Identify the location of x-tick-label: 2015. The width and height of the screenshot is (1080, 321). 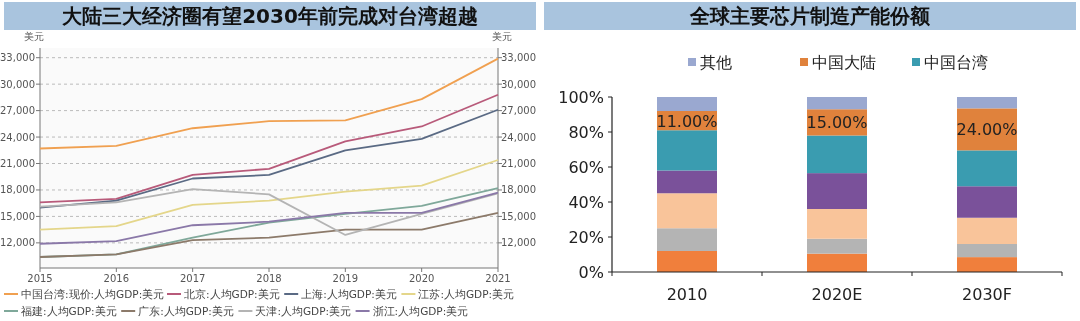
(40, 278).